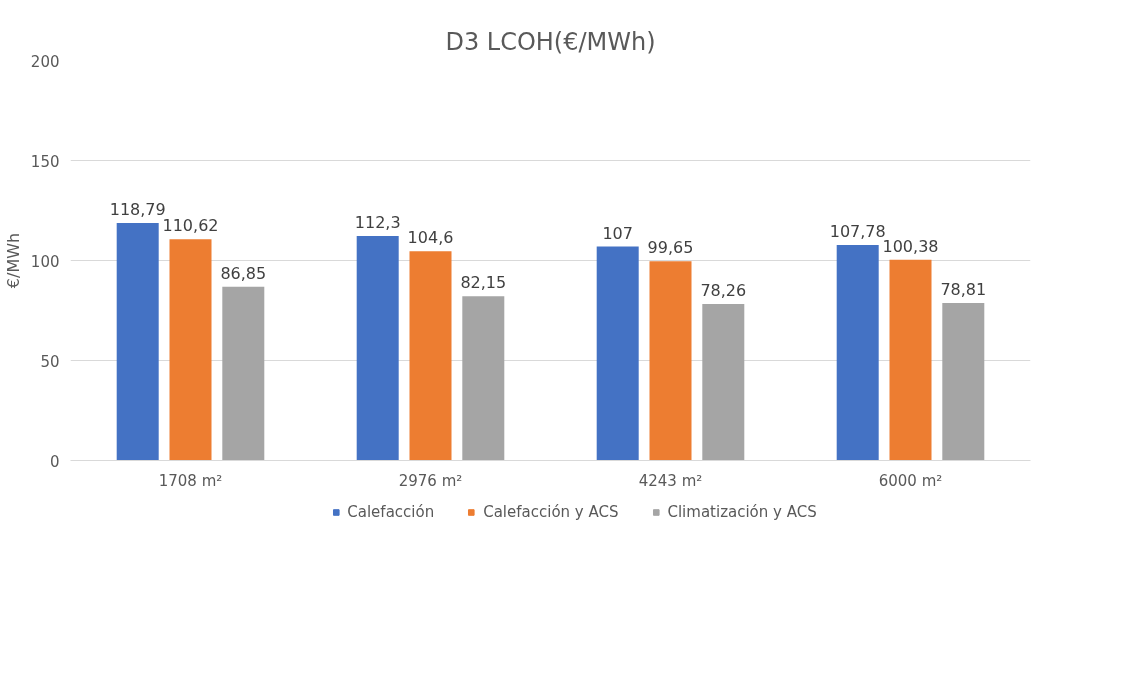  What do you see at coordinates (377, 222) in the screenshot?
I see `data-label: 112,3` at bounding box center [377, 222].